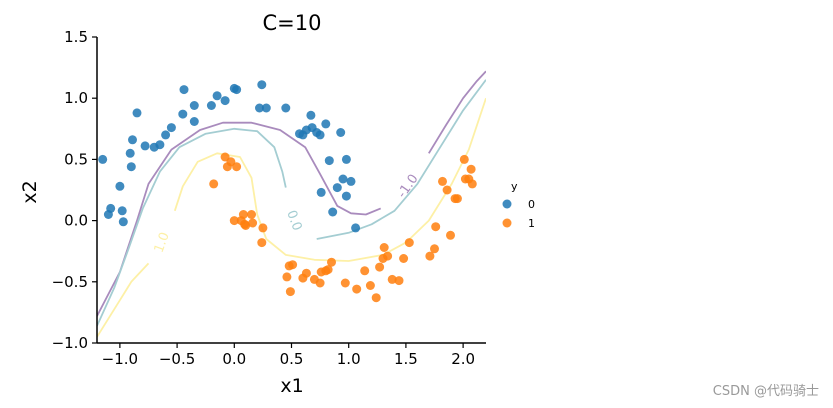 Image resolution: width=833 pixels, height=408 pixels. I want to click on legend: y 0 1, so click(518, 205).